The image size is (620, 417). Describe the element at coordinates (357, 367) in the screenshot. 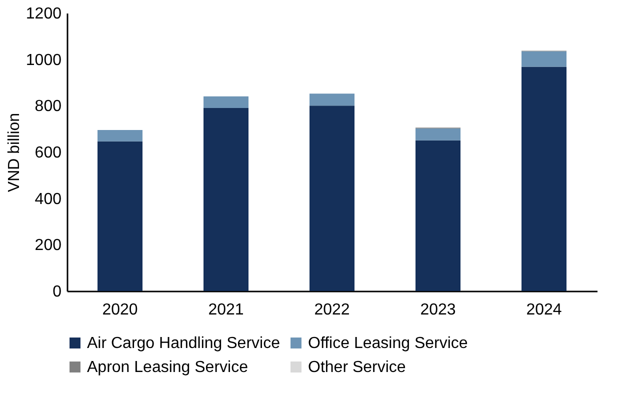

I see `legend-label: Other Service` at that location.